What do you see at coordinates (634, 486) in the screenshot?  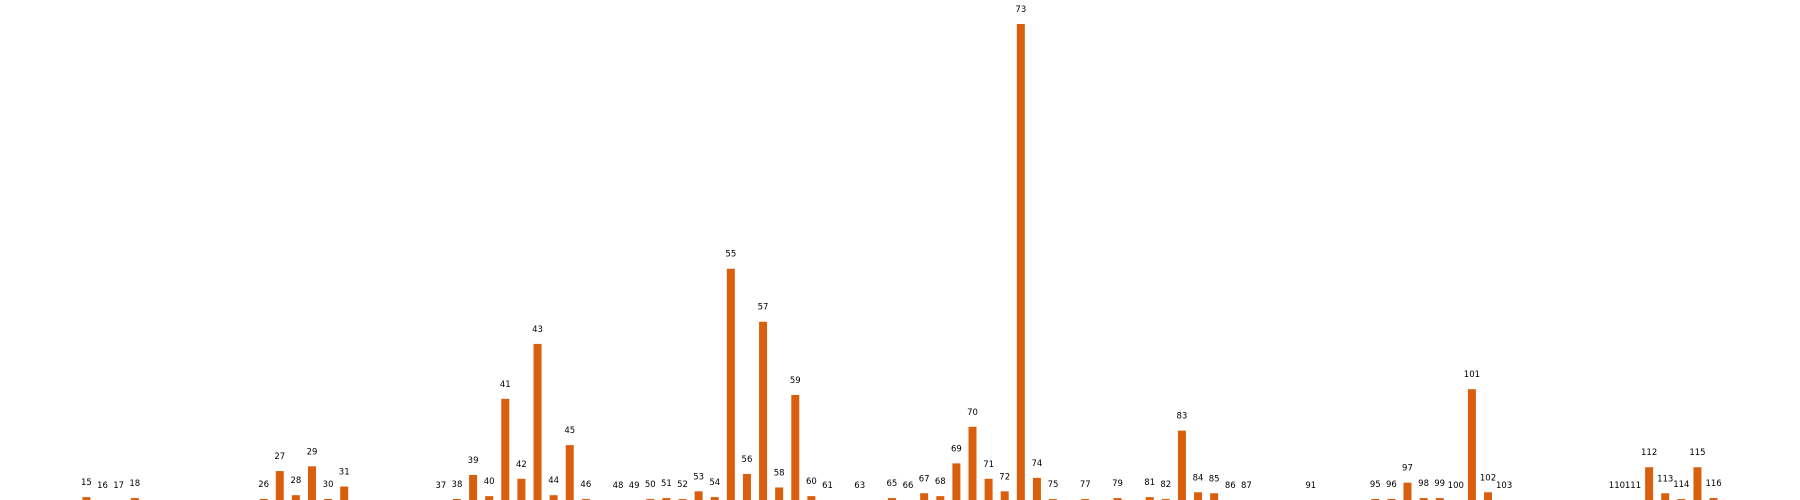 I see `bar-label-49: 49` at bounding box center [634, 486].